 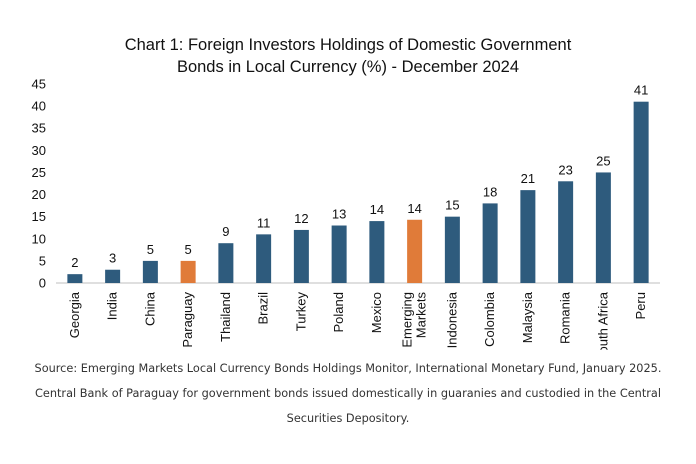 I want to click on category-label: Georgia, so click(x=74, y=314).